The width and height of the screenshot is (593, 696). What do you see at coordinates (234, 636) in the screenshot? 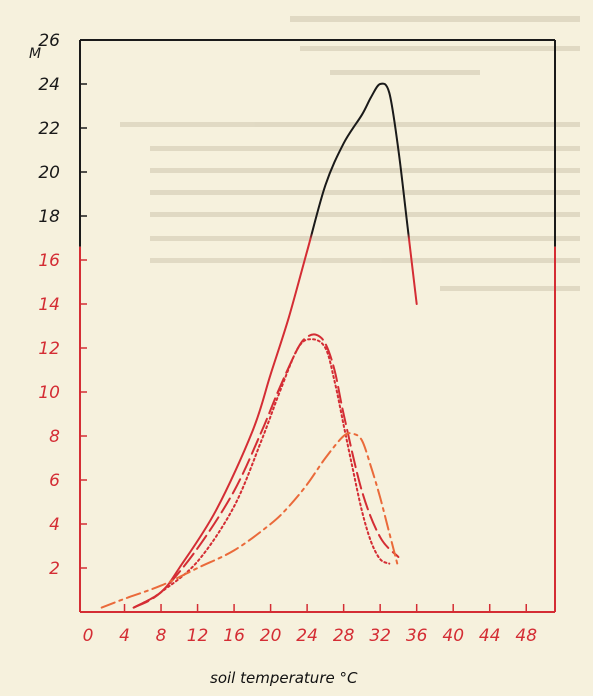
I see `x-tick-label: 16` at bounding box center [234, 636].